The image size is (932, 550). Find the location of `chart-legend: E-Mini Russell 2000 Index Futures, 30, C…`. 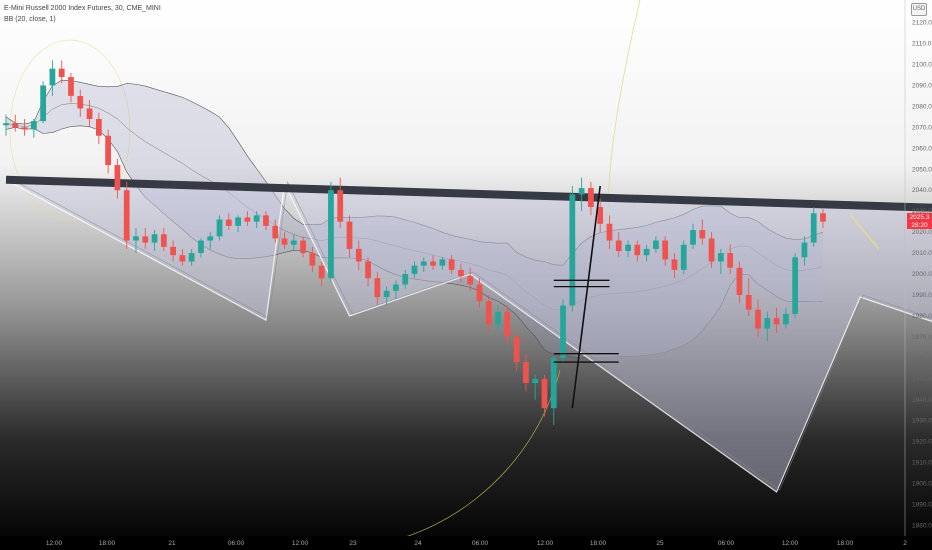

chart-legend: E-Mini Russell 2000 Index Futures, 30, C… is located at coordinates (82, 14).